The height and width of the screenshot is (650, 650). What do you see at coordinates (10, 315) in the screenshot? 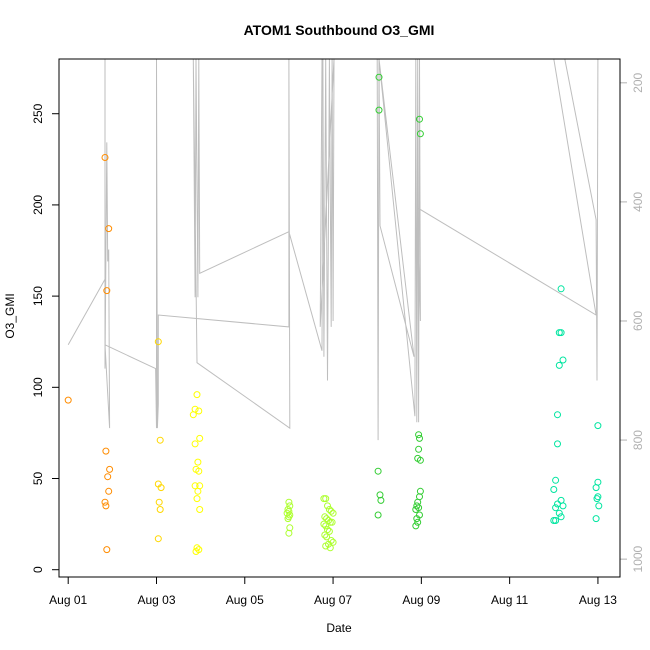
I see `y-axis-label: O3_GMI` at bounding box center [10, 315].